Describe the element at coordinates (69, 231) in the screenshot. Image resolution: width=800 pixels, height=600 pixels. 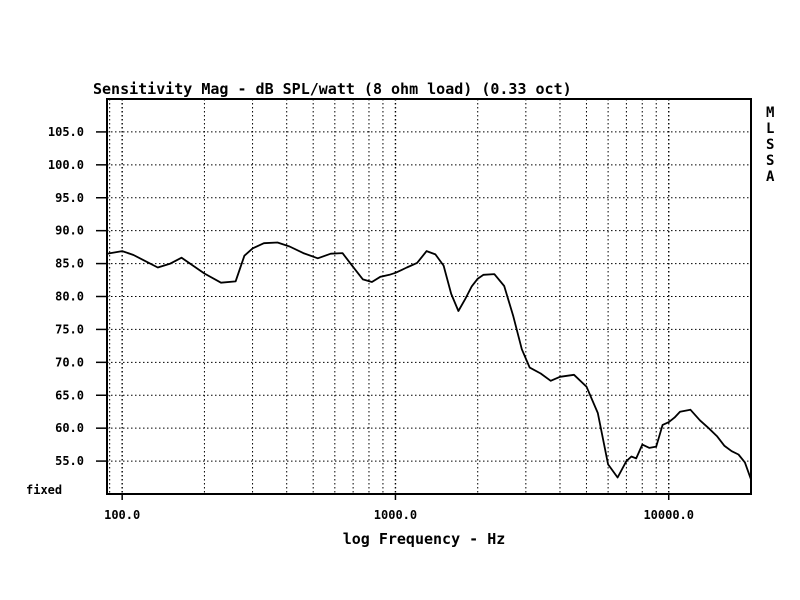
I see `y-tick-label: 90.0` at that location.